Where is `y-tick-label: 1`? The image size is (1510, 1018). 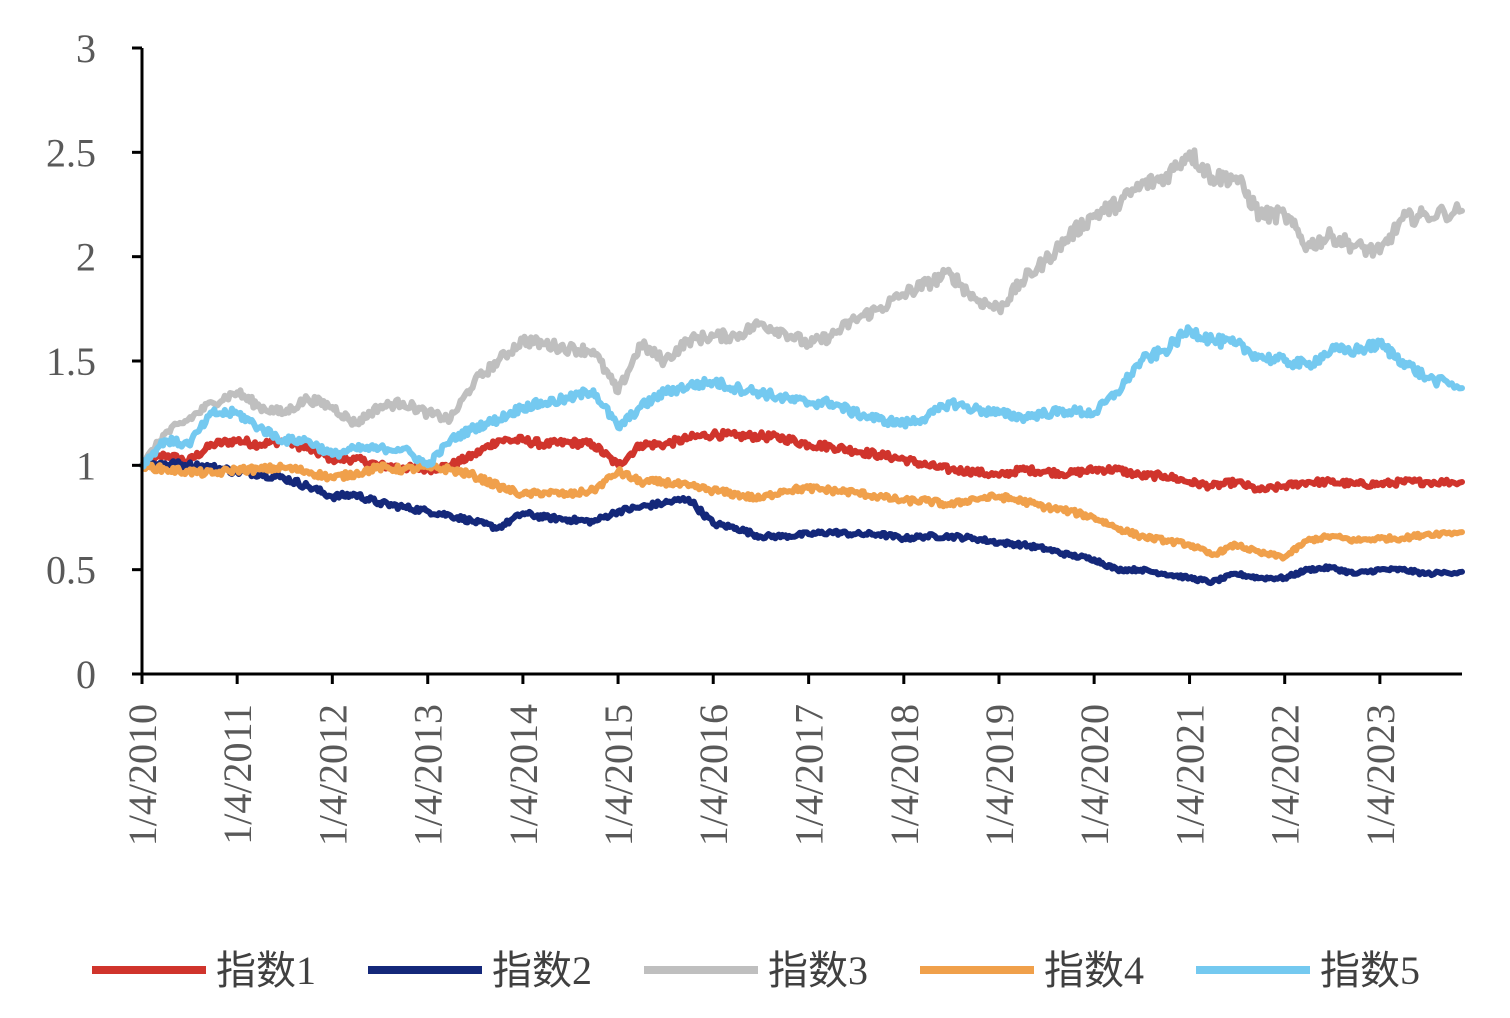 y-tick-label: 1 is located at coordinates (86, 465).